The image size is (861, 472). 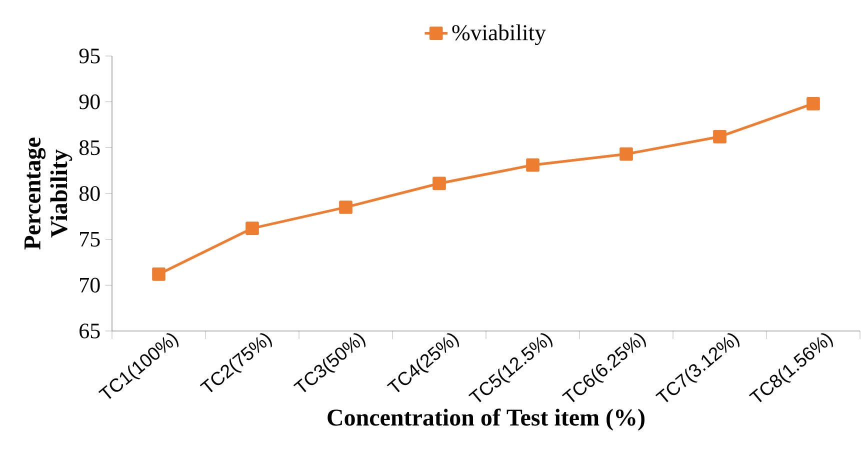 I want to click on y-tick-label: 95, so click(x=89, y=56).